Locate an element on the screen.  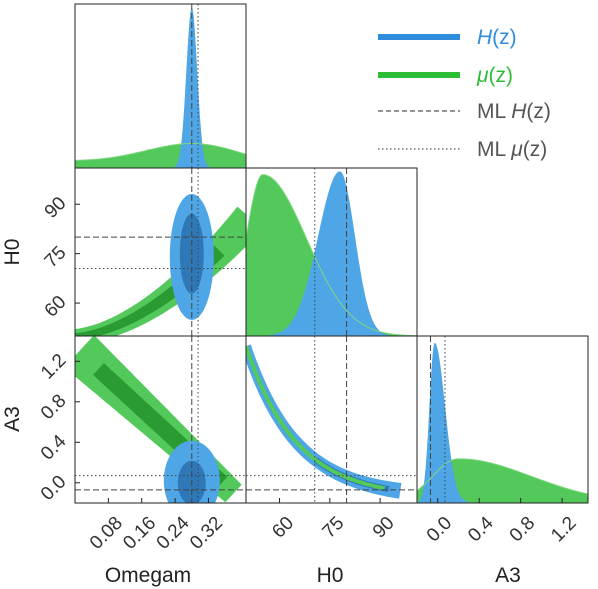
x-tick-label: 90 is located at coordinates (384, 528).